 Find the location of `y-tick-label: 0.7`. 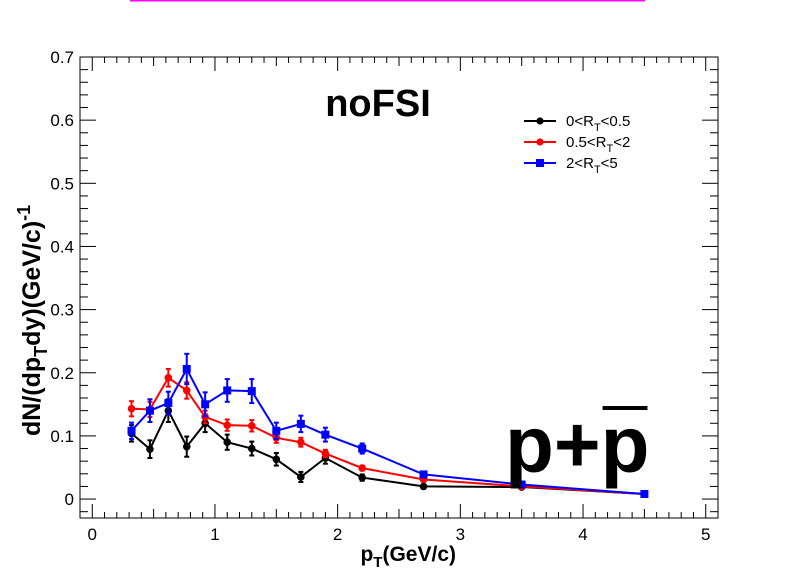

y-tick-label: 0.7 is located at coordinates (62, 57).